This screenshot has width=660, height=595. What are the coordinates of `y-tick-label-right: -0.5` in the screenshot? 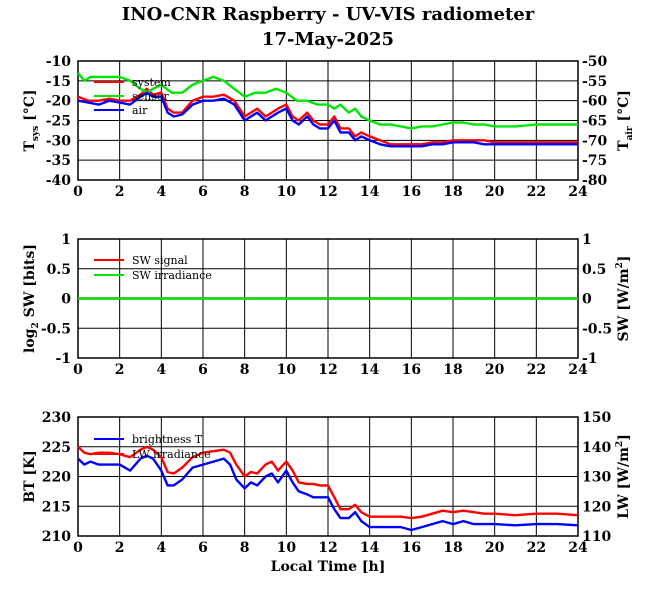 It's located at (597, 329).